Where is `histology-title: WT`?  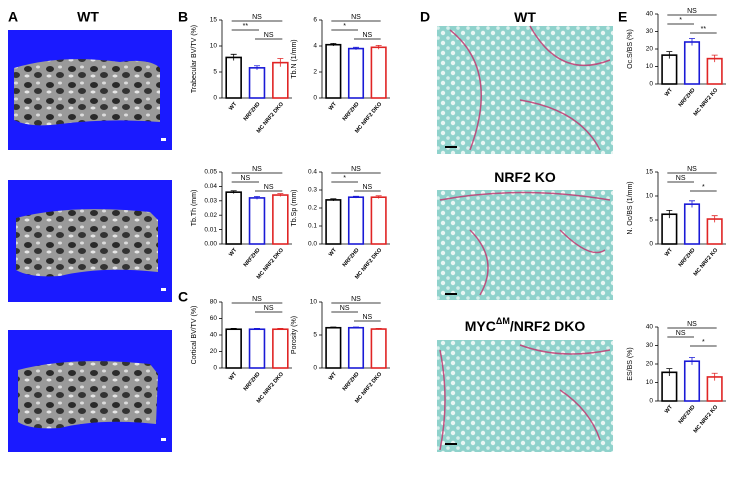
histology-title: WT is located at coordinates (525, 17).